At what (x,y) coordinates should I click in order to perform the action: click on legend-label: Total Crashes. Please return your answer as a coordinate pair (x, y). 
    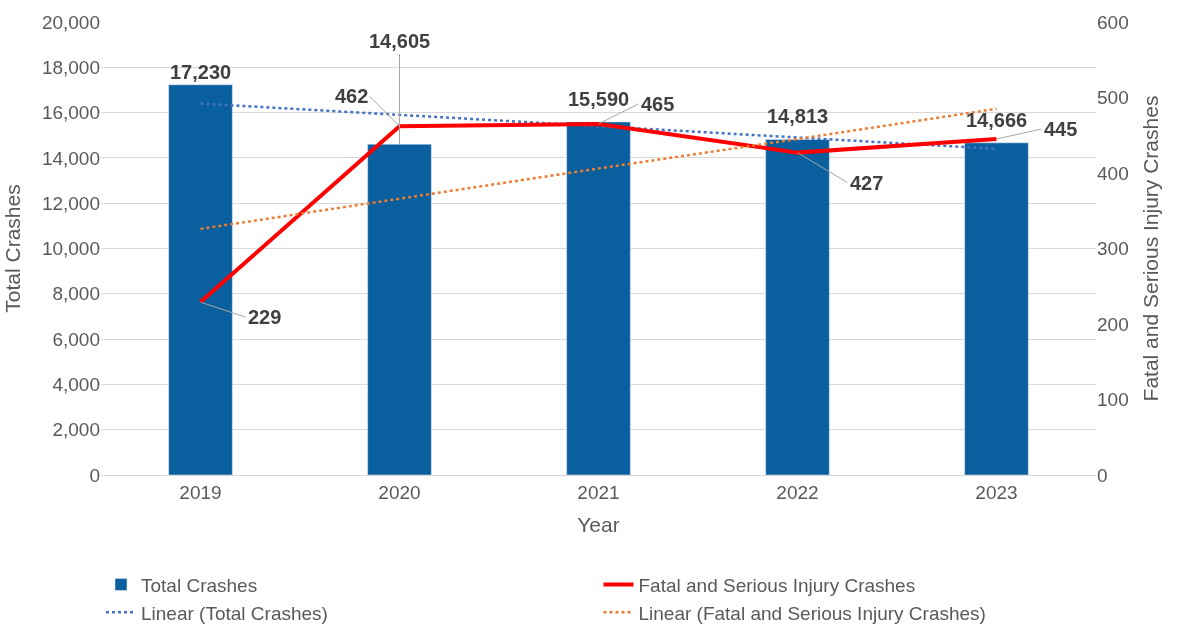
    Looking at the image, I should click on (199, 585).